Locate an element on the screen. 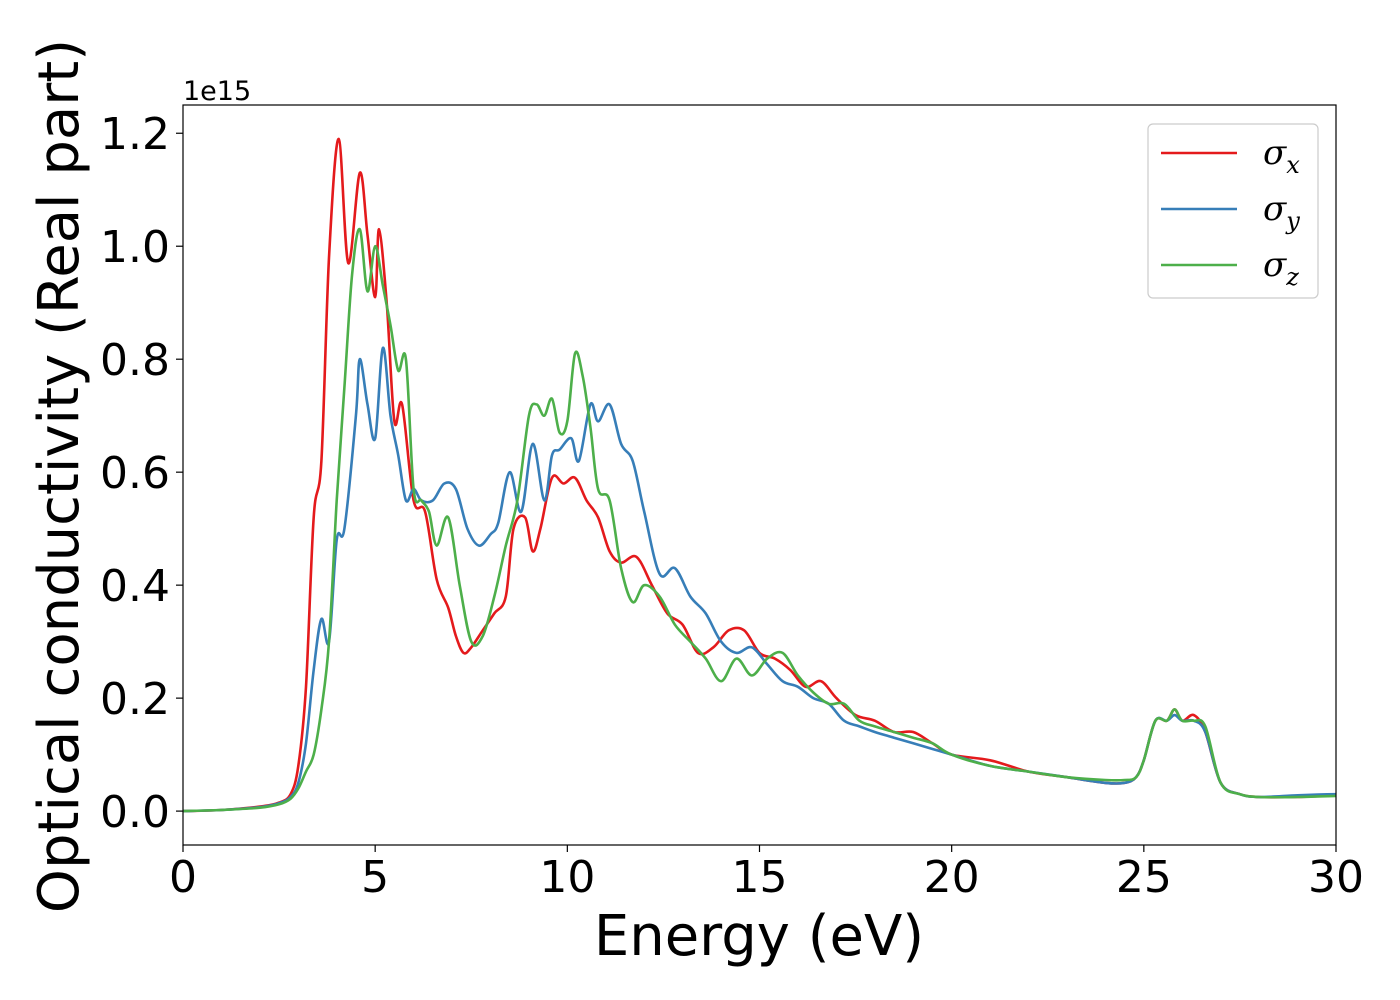 The height and width of the screenshot is (1000, 1400). y-offset-label: 1e15 is located at coordinates (217, 91).